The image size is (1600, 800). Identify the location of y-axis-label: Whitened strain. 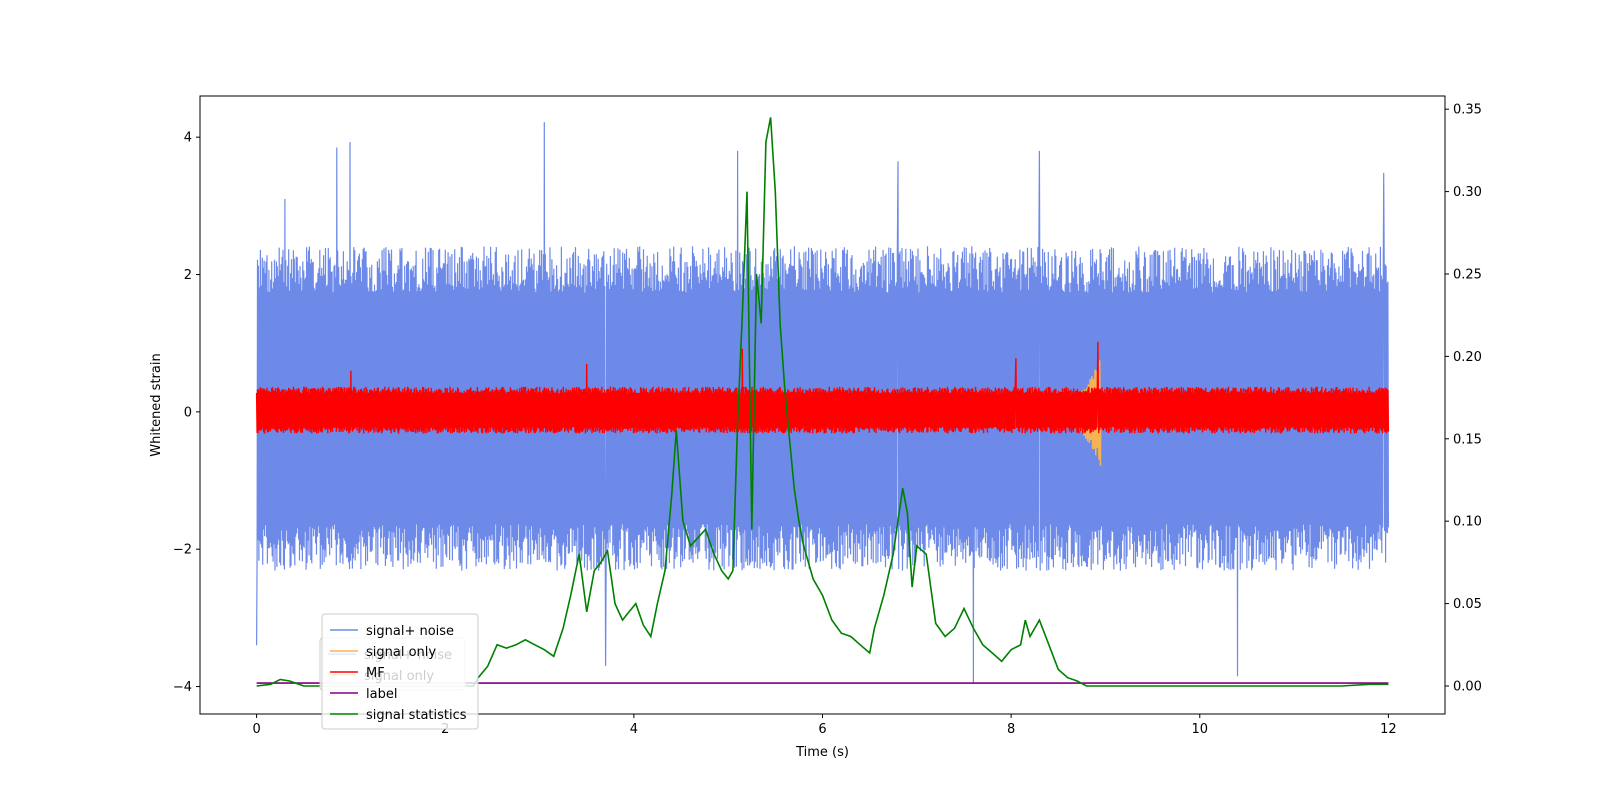
(156, 404).